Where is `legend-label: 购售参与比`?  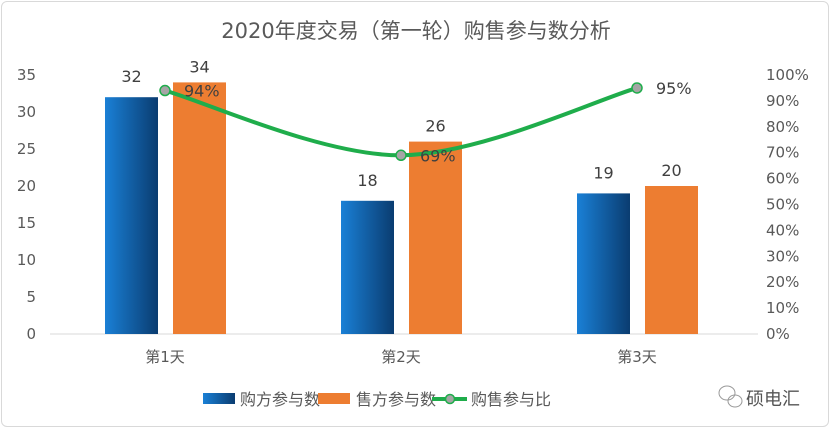
legend-label: 购售参与比 is located at coordinates (511, 399).